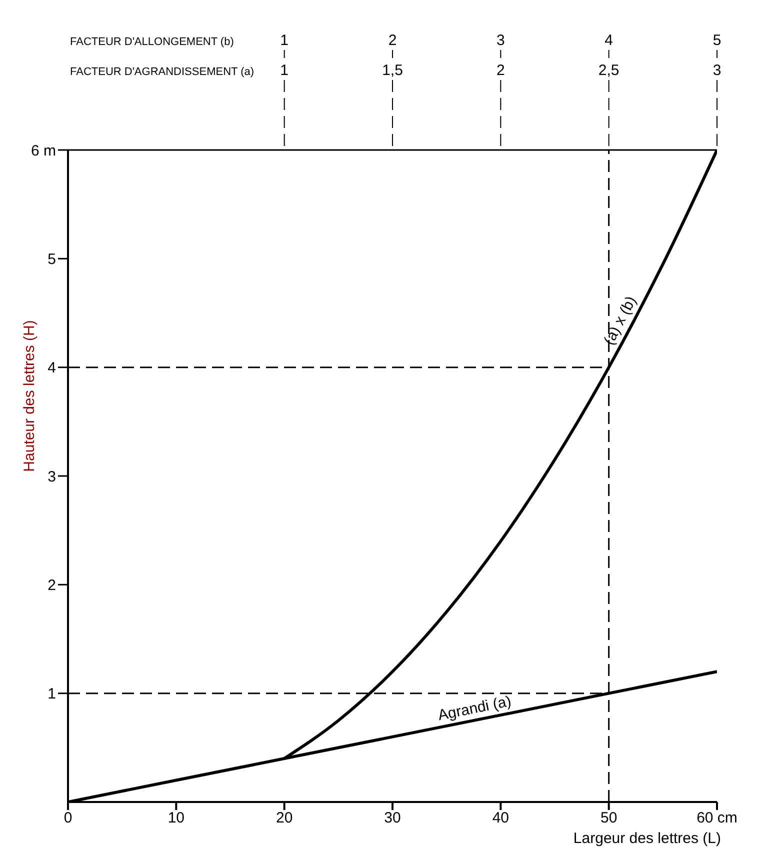 The height and width of the screenshot is (857, 768). I want to click on text: (a) x (b), so click(620, 321).